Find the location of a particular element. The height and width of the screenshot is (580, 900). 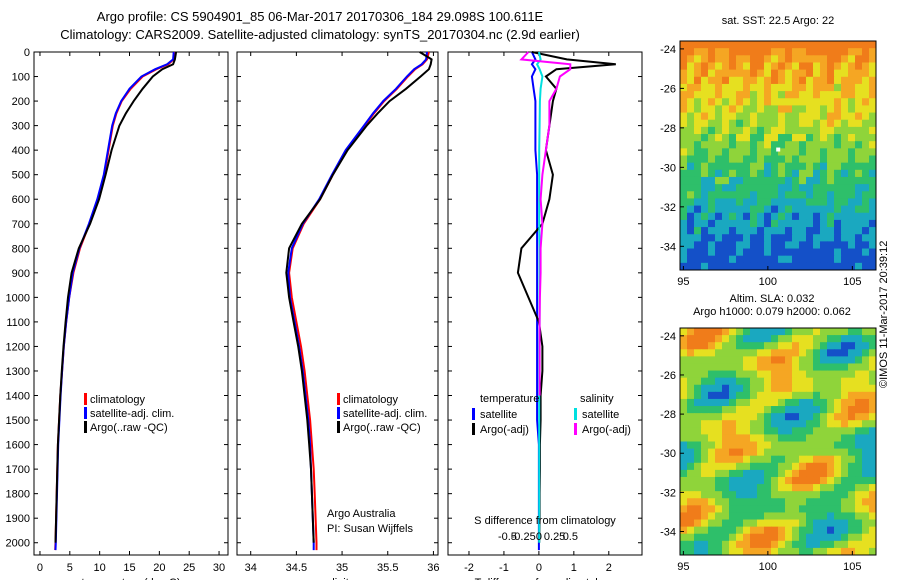

x-tick-label: 95 is located at coordinates (683, 282).